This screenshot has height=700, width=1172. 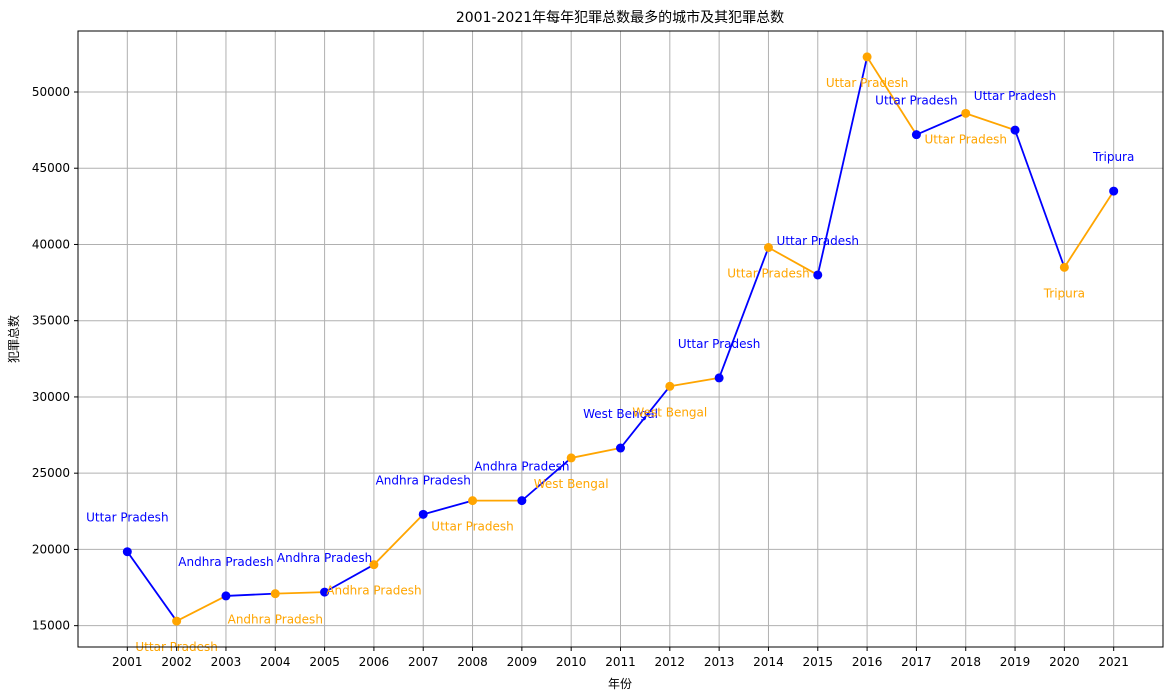 What do you see at coordinates (176, 662) in the screenshot?
I see `x-tick-label: 2002` at bounding box center [176, 662].